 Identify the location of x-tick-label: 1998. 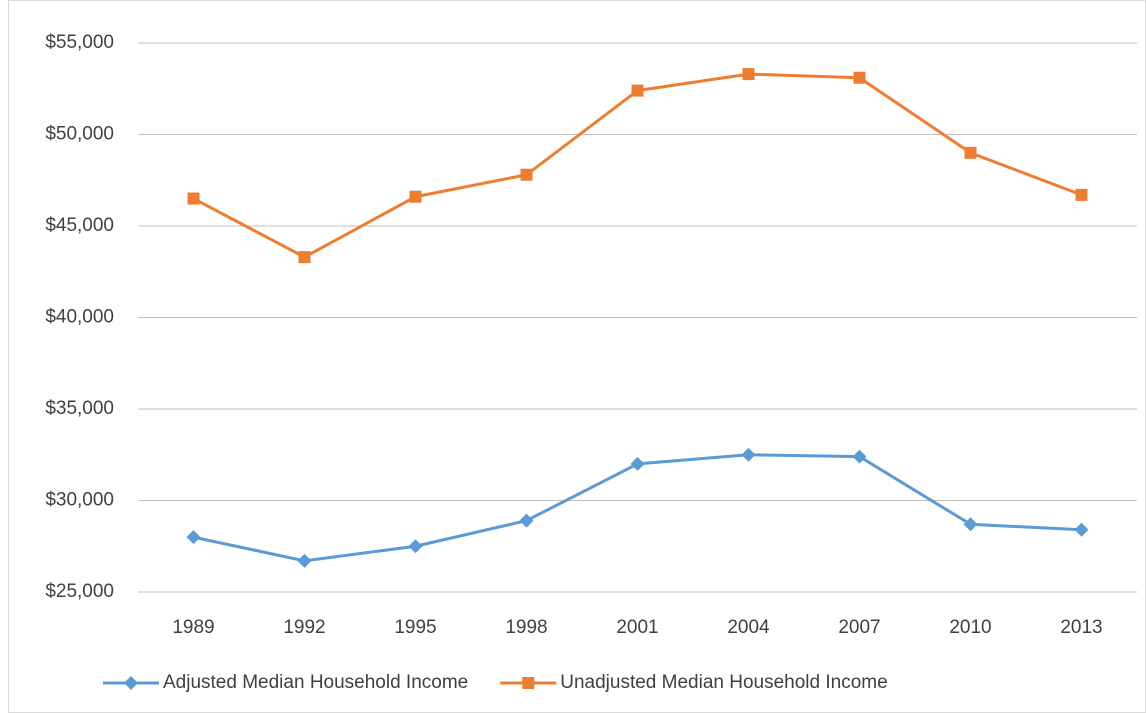
(526, 627).